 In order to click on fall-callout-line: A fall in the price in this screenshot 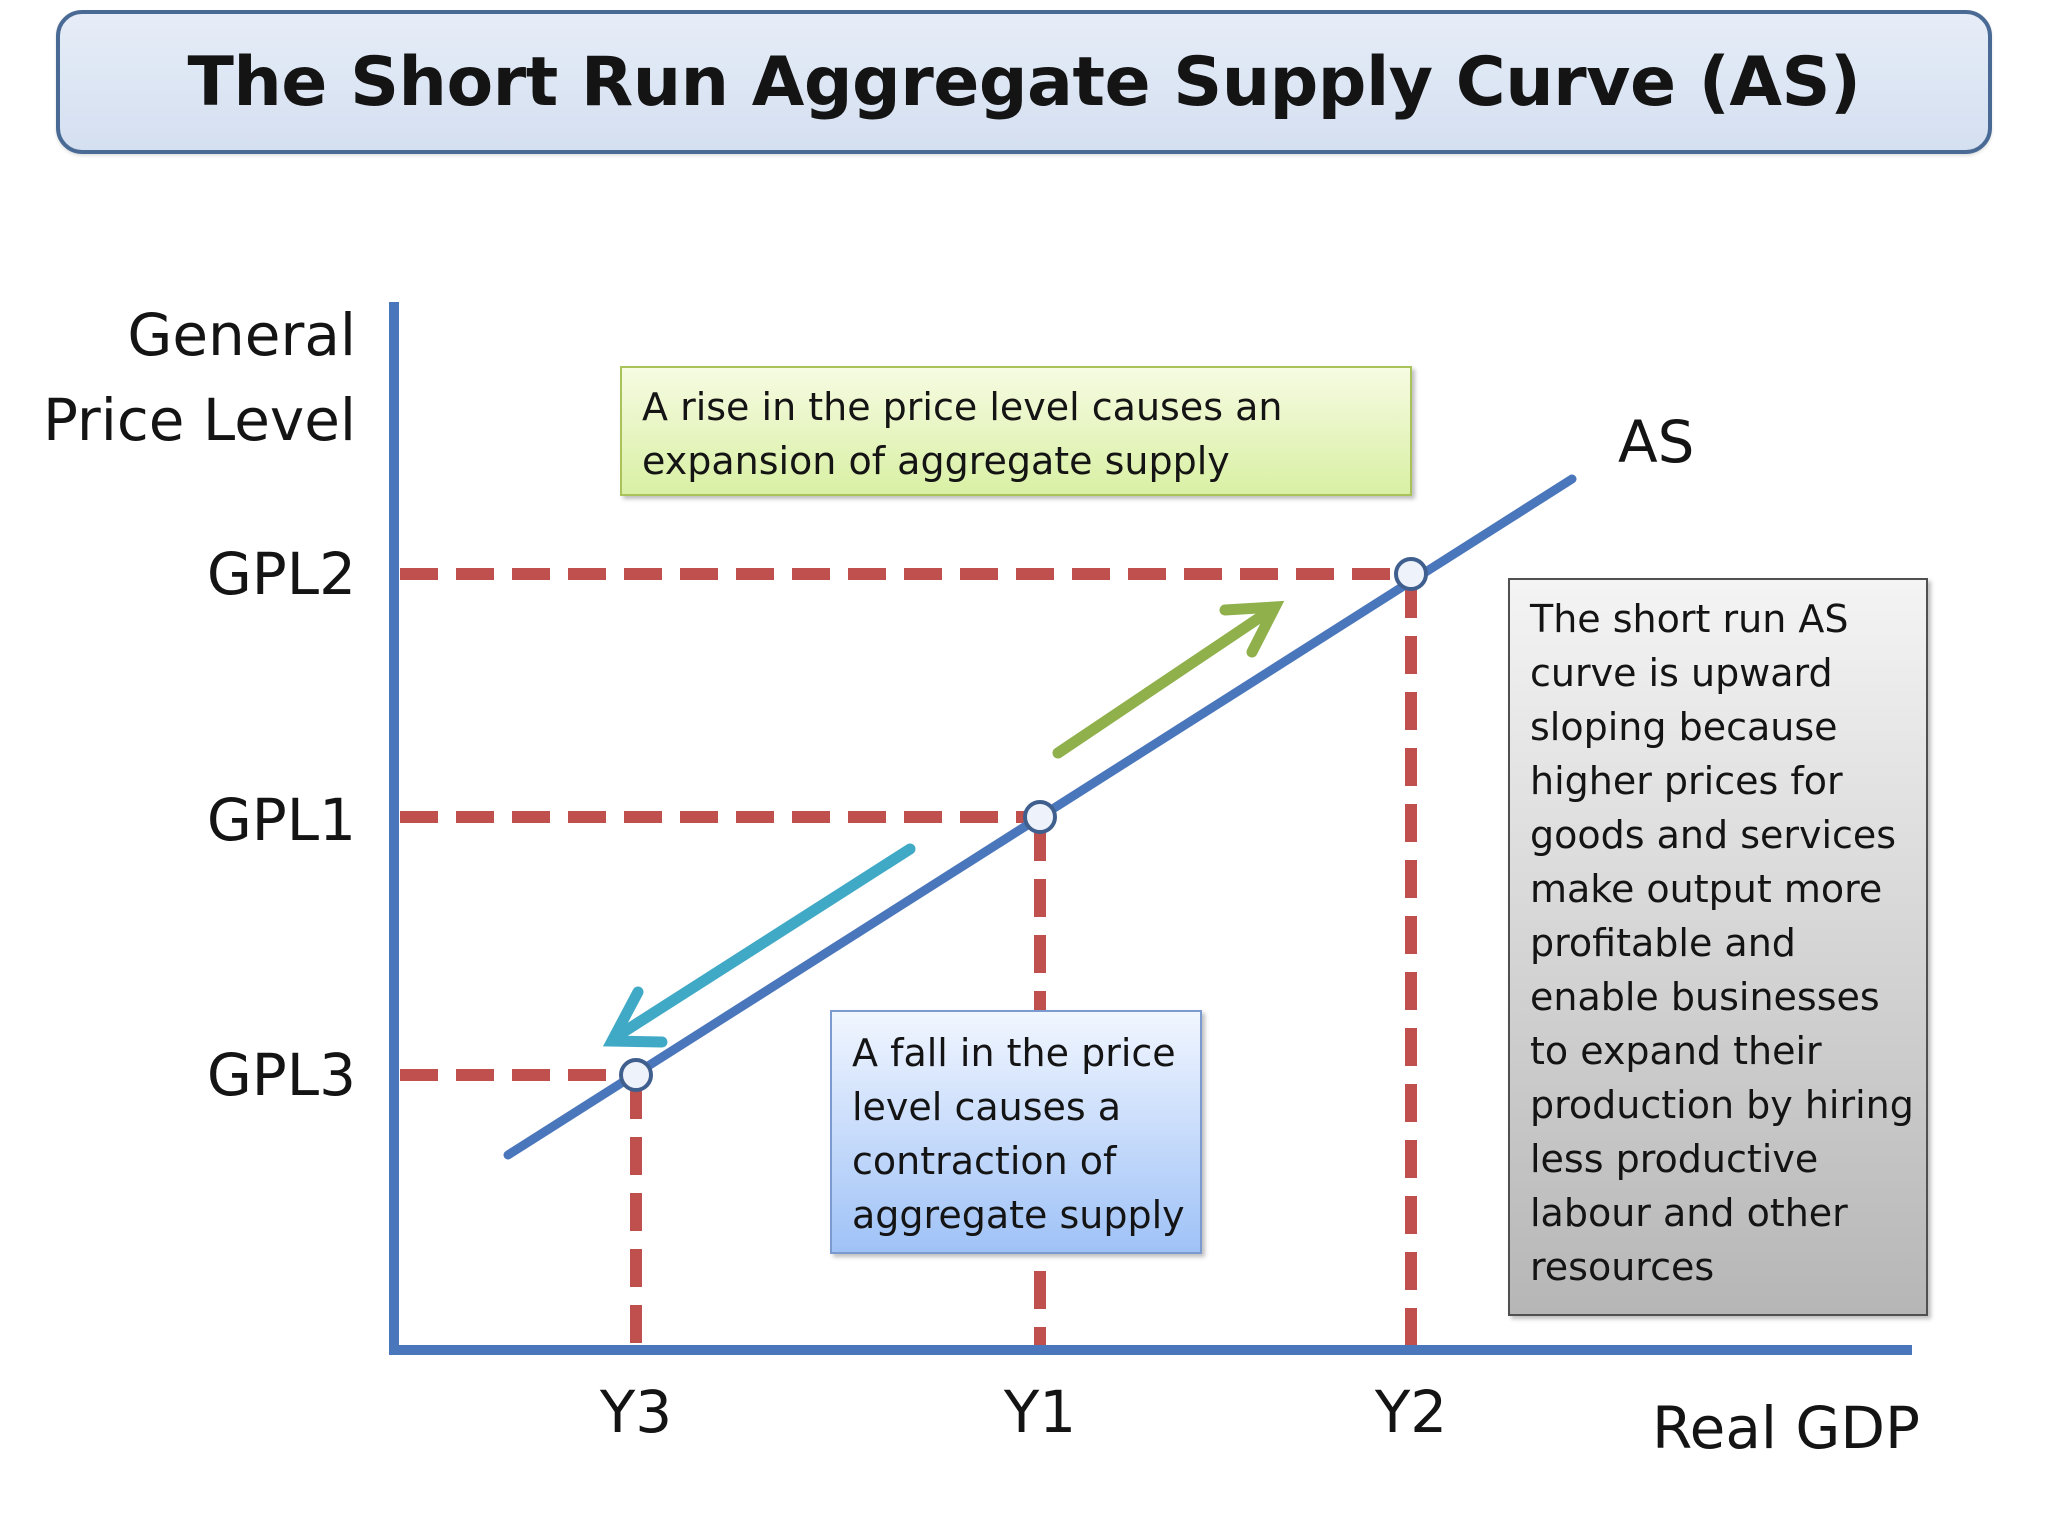, I will do `click(1014, 1053)`.